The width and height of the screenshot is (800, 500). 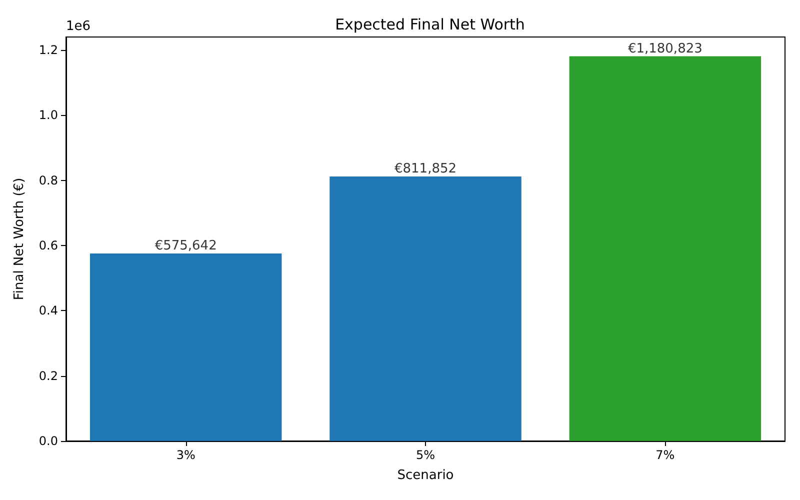 What do you see at coordinates (425, 475) in the screenshot?
I see `x-axis-title: Scenario` at bounding box center [425, 475].